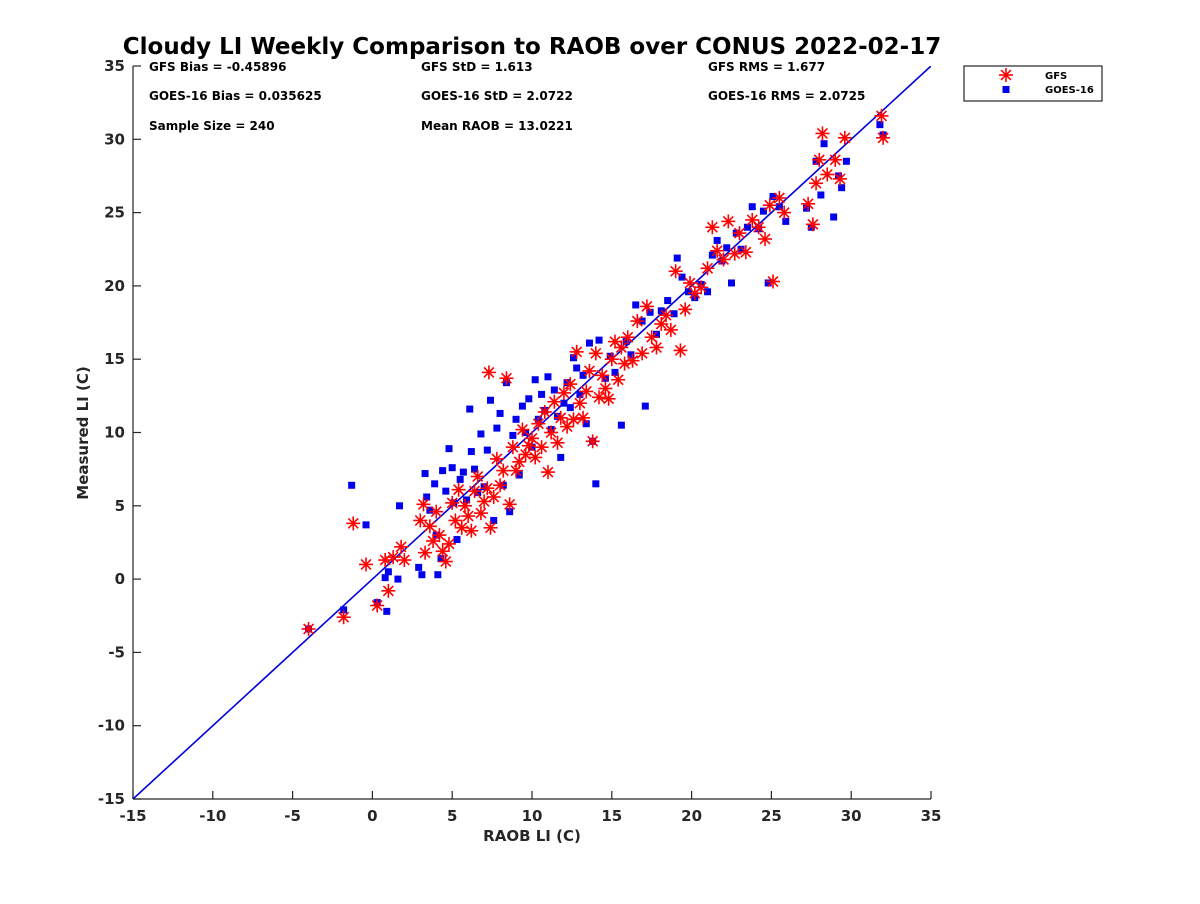 This screenshot has height=904, width=1200. What do you see at coordinates (691, 816) in the screenshot?
I see `x-tick-label: 20` at bounding box center [691, 816].